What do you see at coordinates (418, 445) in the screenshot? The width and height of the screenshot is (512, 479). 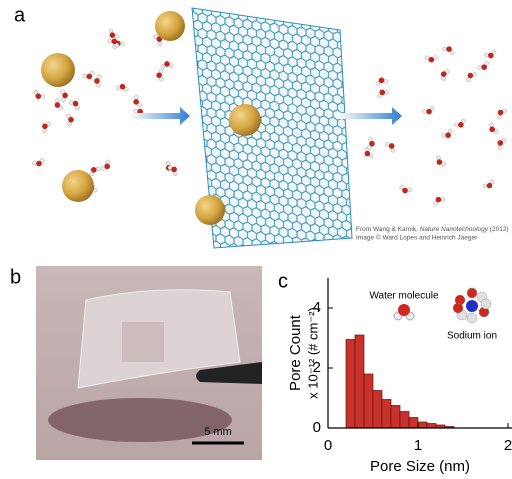 I see `x-tick-label: 1` at bounding box center [418, 445].